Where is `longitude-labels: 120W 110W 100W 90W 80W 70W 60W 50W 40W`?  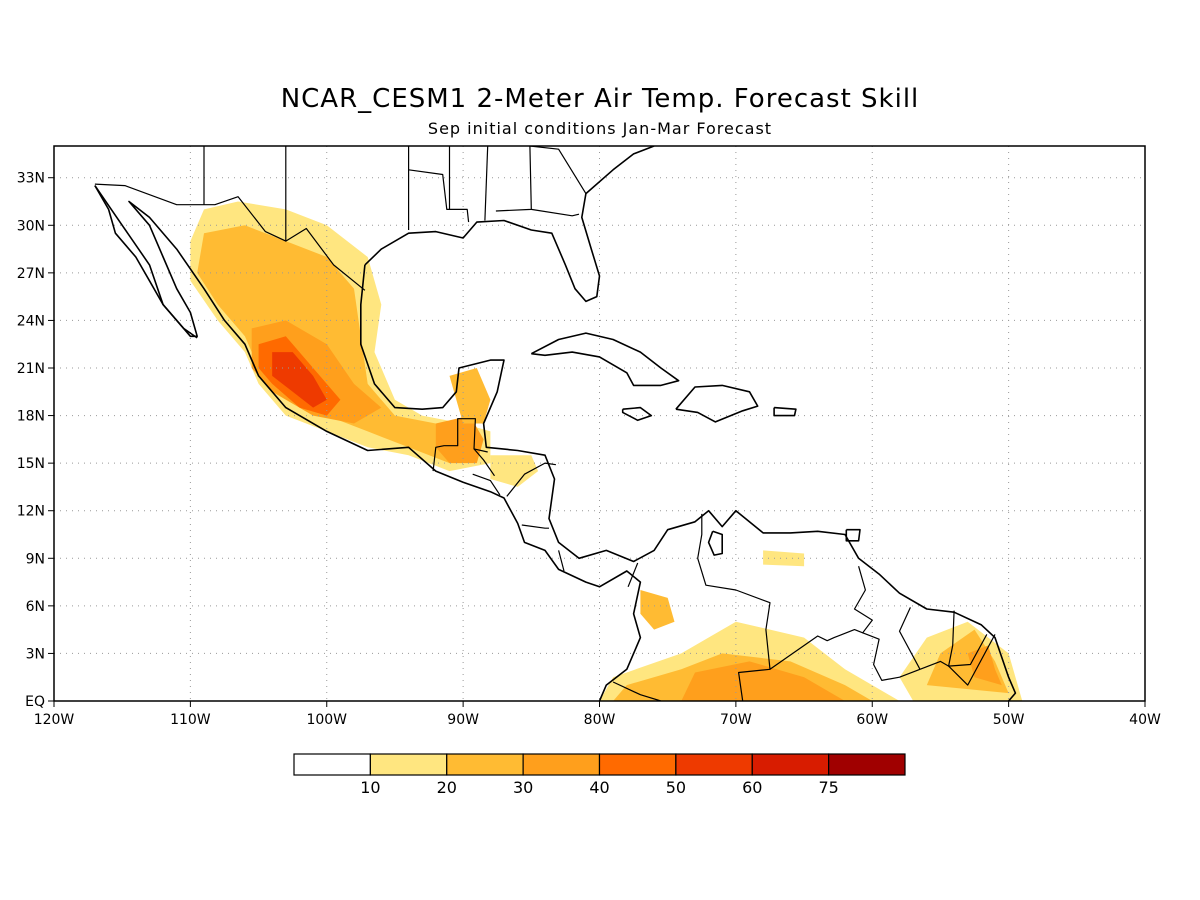
longitude-labels: 120W 110W 100W 90W 80W 70W 60W 50W 40W is located at coordinates (597, 720).